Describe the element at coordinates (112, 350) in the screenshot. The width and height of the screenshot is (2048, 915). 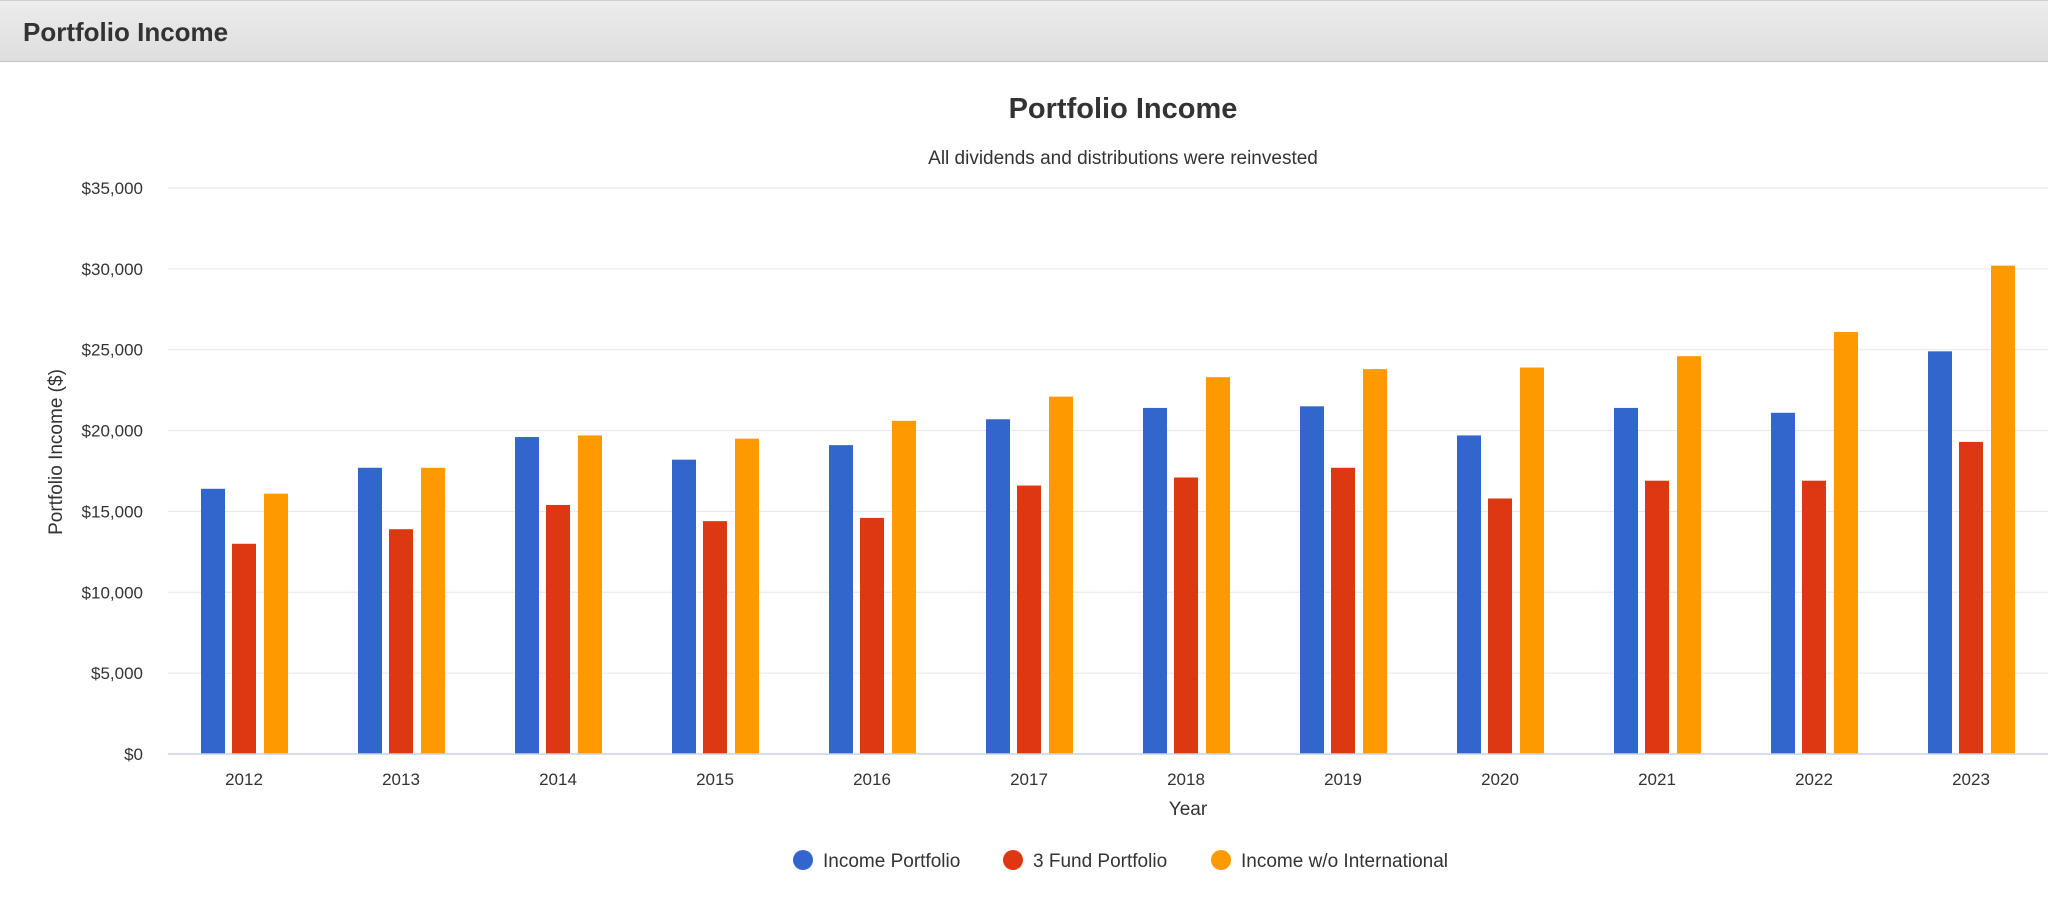
I see `y-tick-label: $25,000` at that location.